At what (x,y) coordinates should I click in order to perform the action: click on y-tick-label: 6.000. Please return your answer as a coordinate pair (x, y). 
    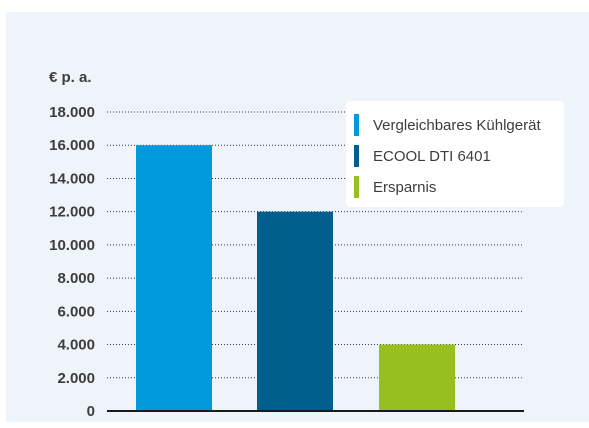
    Looking at the image, I should click on (76, 311).